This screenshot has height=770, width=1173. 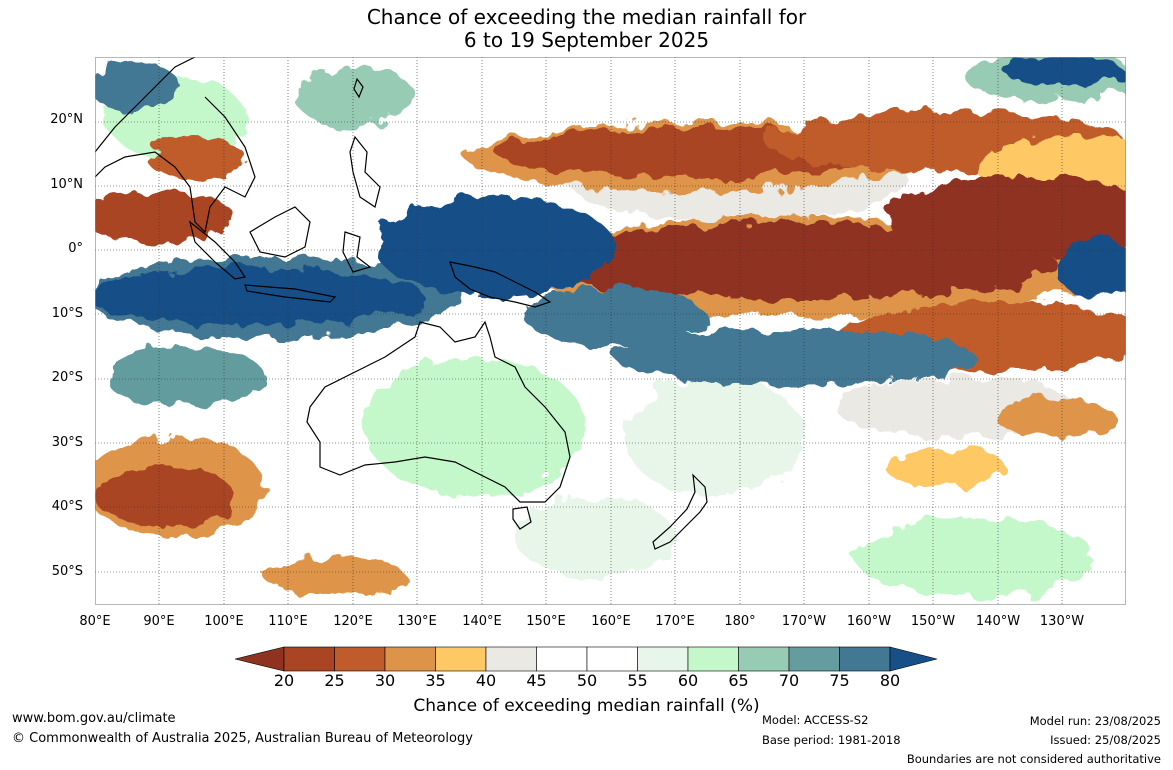 I want to click on colorbar-tick-label: 50, so click(x=587, y=680).